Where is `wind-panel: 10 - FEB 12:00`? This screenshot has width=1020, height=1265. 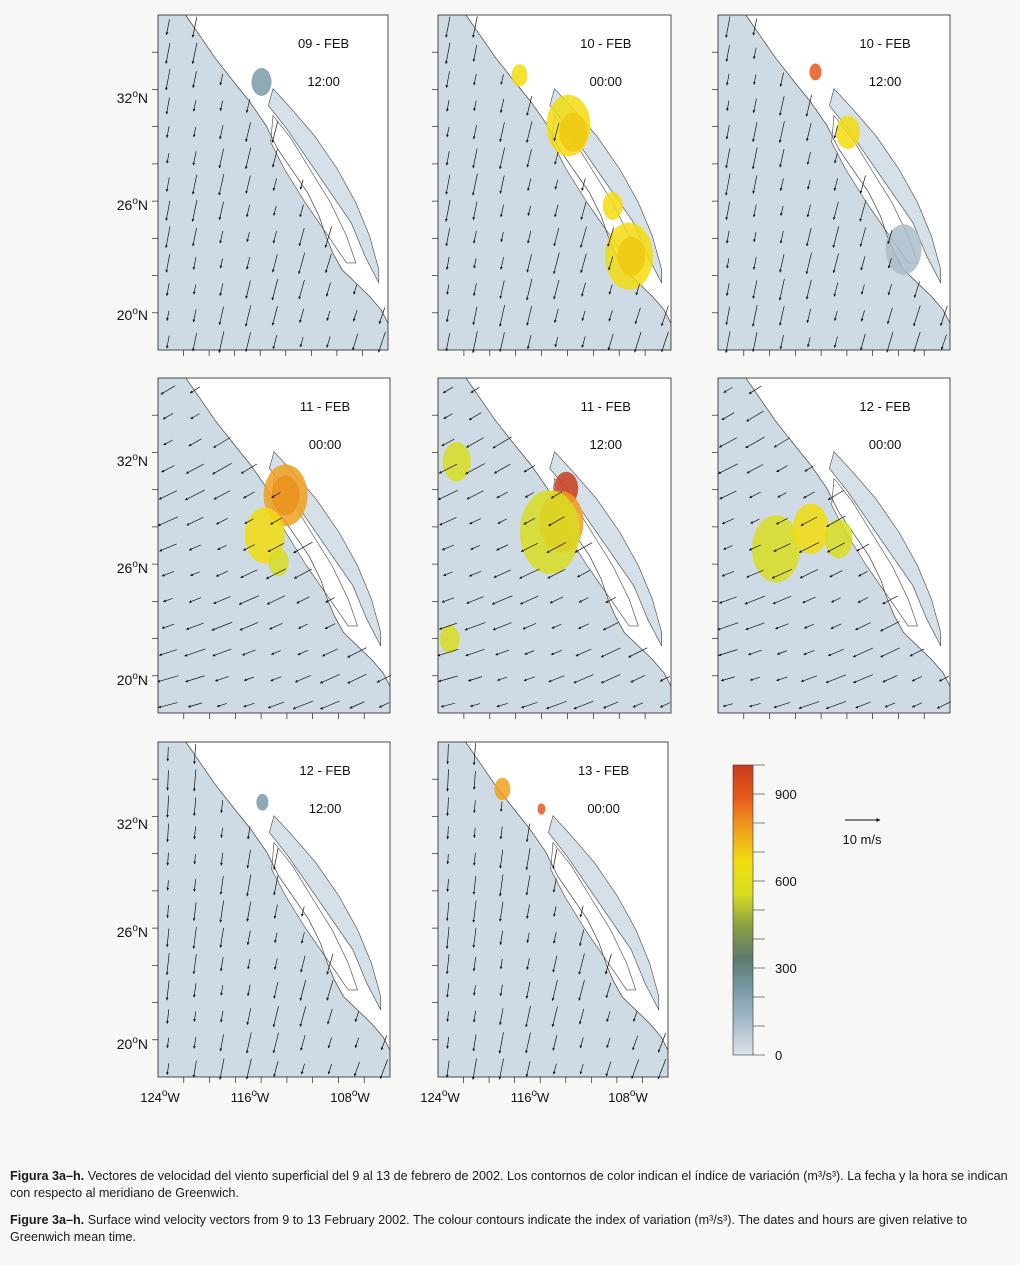
wind-panel: 10 - FEB 12:00 is located at coordinates (831, 185).